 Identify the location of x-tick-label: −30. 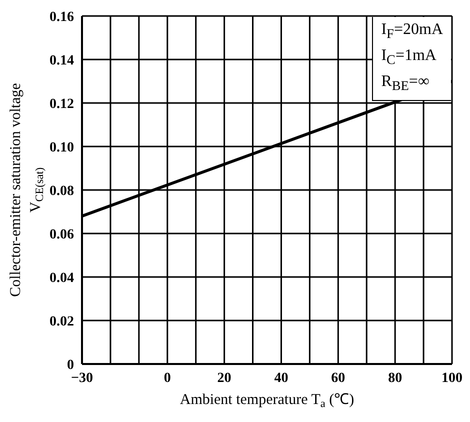
(82, 378).